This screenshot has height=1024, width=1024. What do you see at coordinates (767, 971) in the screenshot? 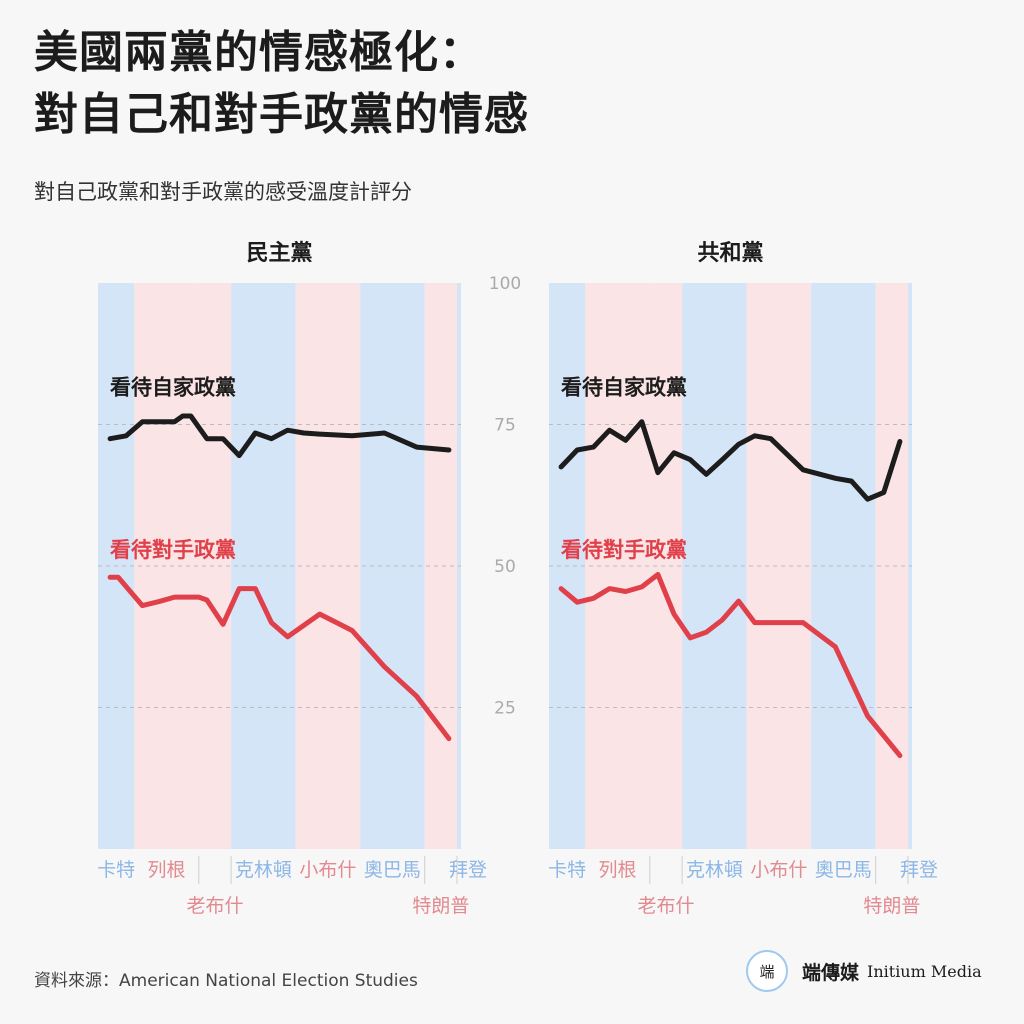
I see `initium-logo: 端` at bounding box center [767, 971].